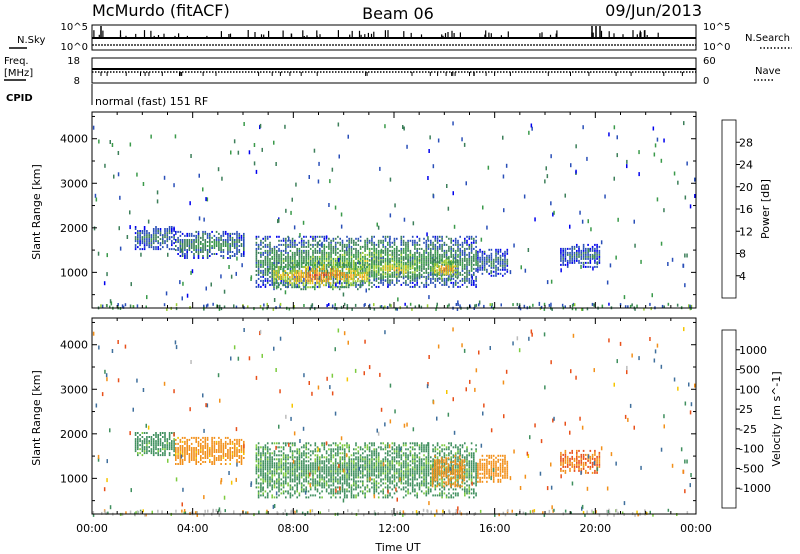 The height and width of the screenshot is (554, 800). I want to click on nsearch-tick-high: 10^5, so click(716, 27).